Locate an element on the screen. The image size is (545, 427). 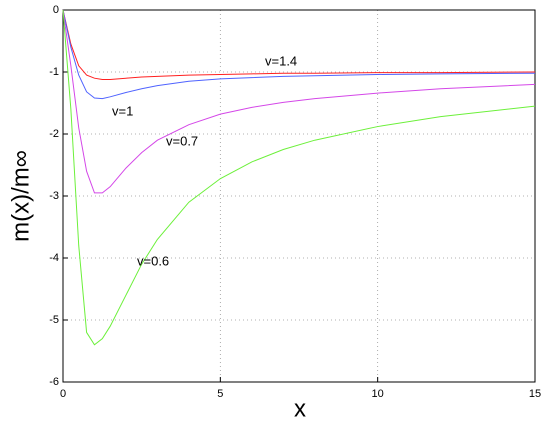
series-annotation: v=0.6 is located at coordinates (153, 260).